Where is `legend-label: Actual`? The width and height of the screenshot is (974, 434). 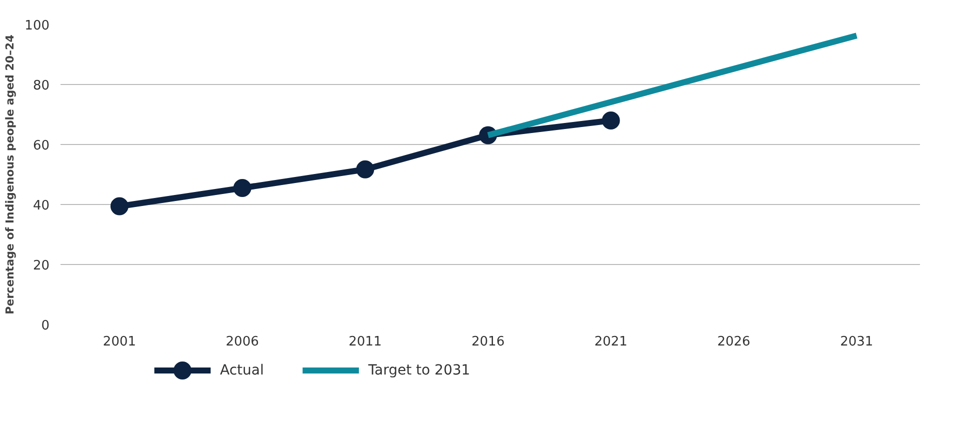 legend-label: Actual is located at coordinates (242, 370).